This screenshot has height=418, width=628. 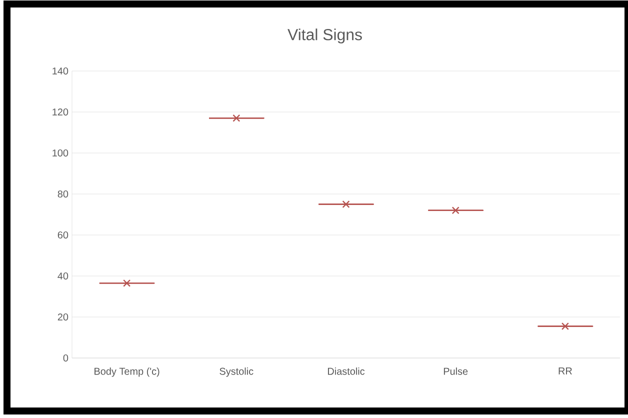 What do you see at coordinates (456, 371) in the screenshot?
I see `x-tick-label: Pulse` at bounding box center [456, 371].